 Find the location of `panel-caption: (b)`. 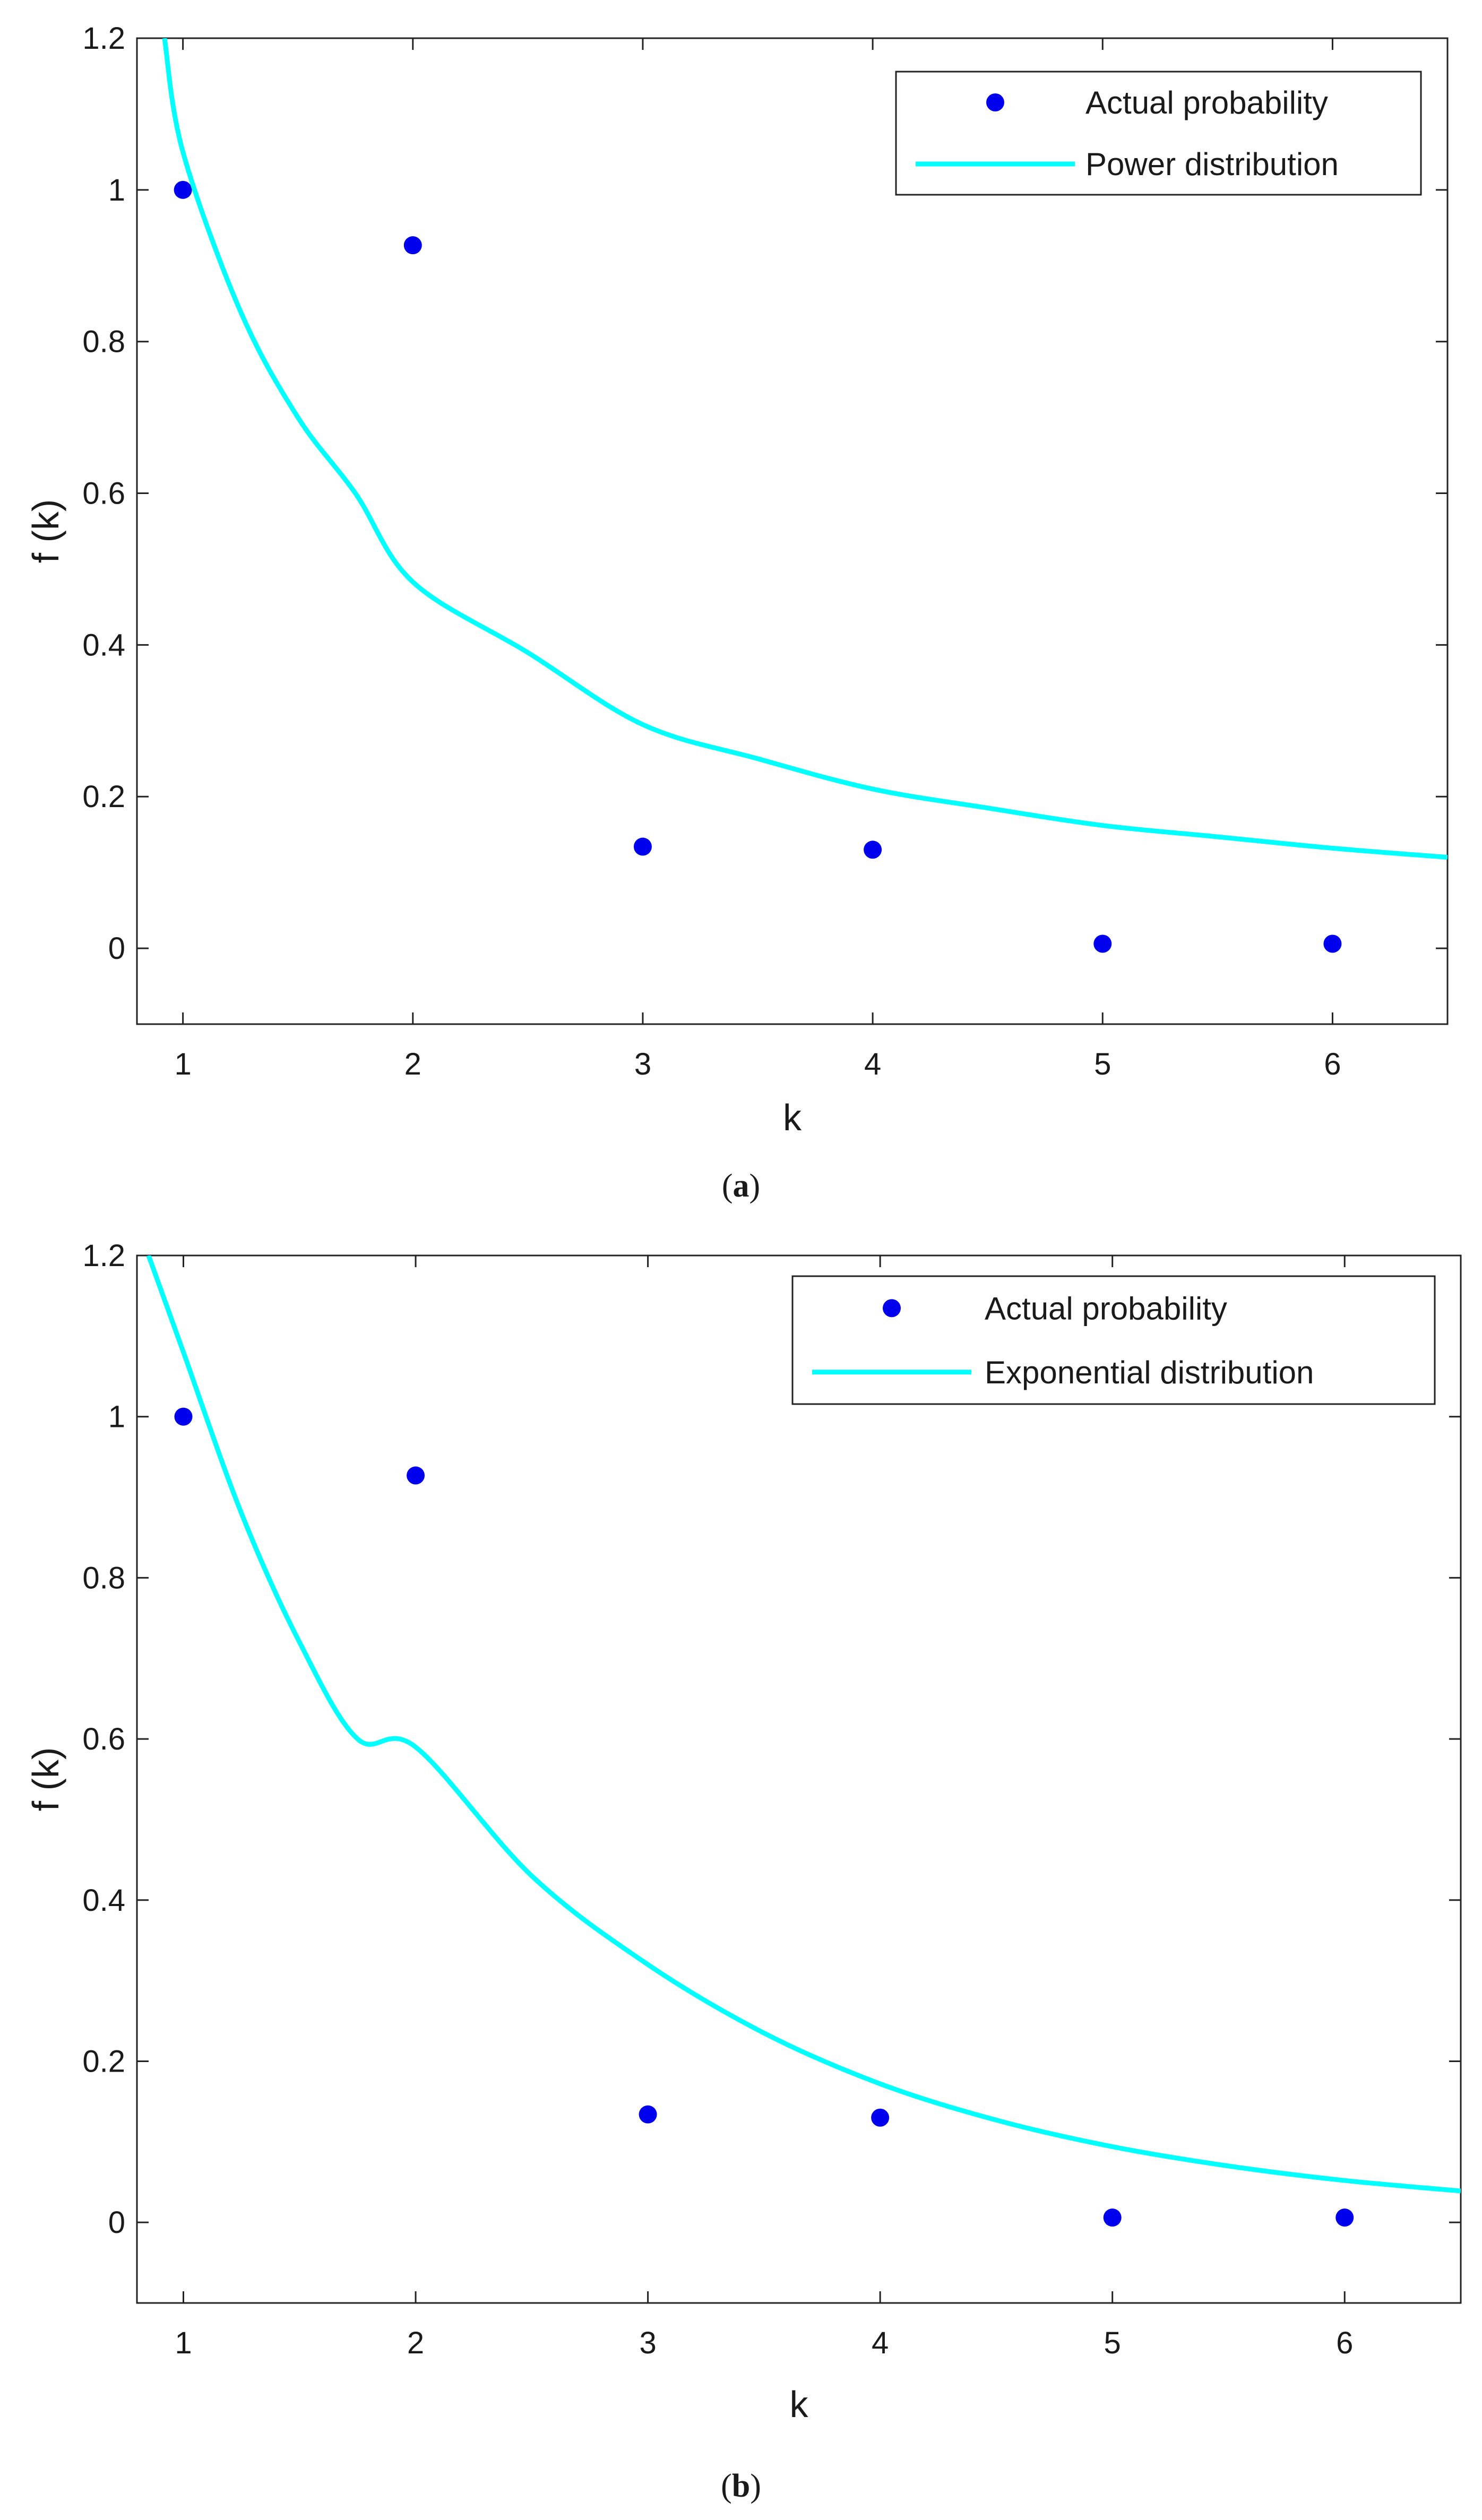

panel-caption: (b) is located at coordinates (741, 2486).